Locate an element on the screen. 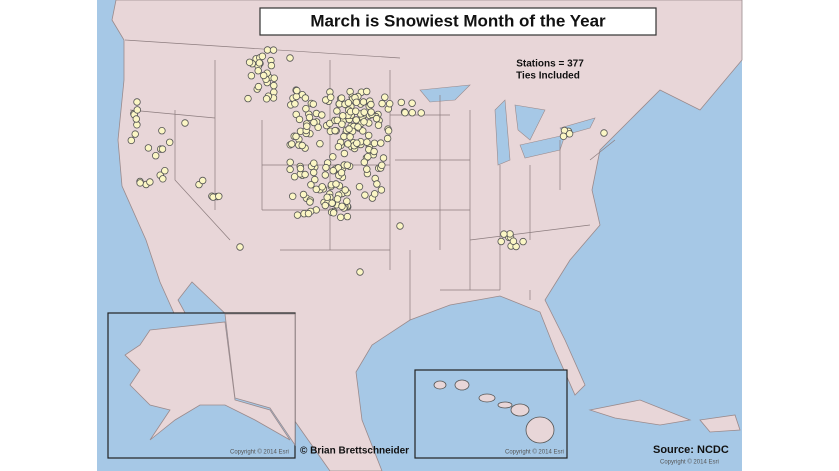  stations-note: Stations = 377 is located at coordinates (550, 64).